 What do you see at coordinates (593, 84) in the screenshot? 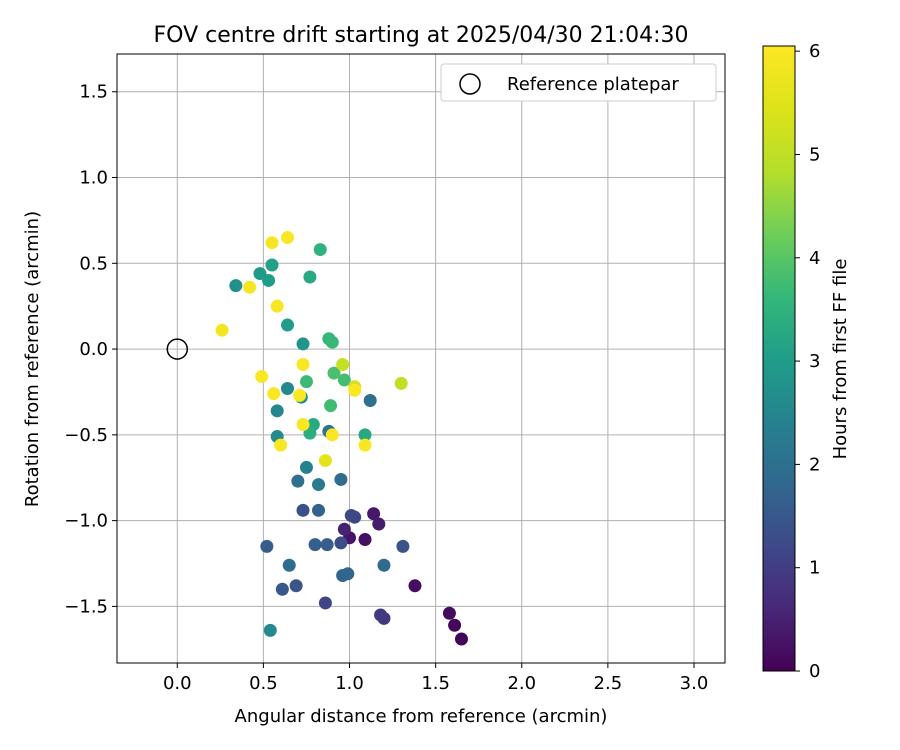
I see `legend-label: Reference platepar` at bounding box center [593, 84].